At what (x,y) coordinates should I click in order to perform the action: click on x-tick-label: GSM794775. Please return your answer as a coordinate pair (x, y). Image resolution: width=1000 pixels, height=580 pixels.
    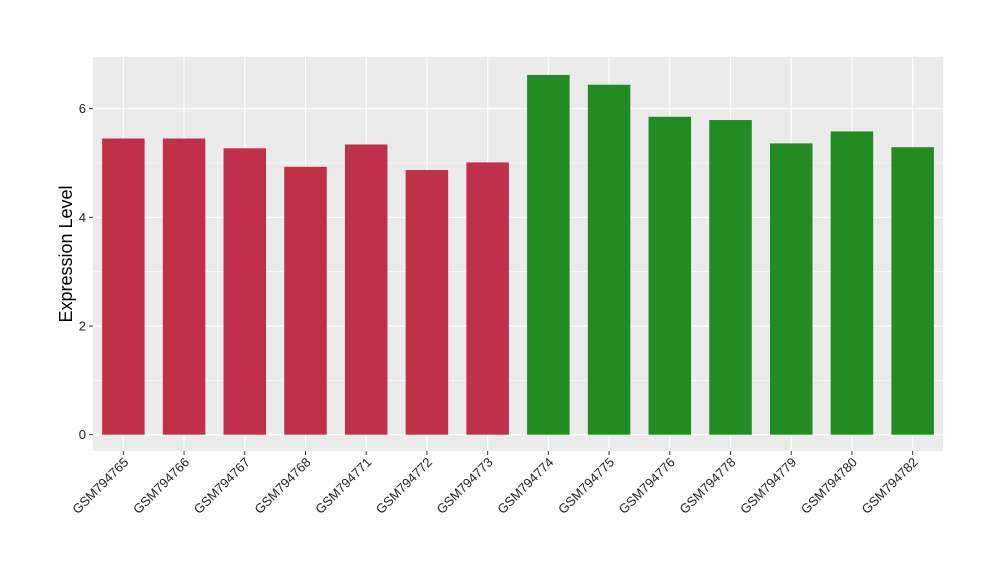
    Looking at the image, I should click on (586, 486).